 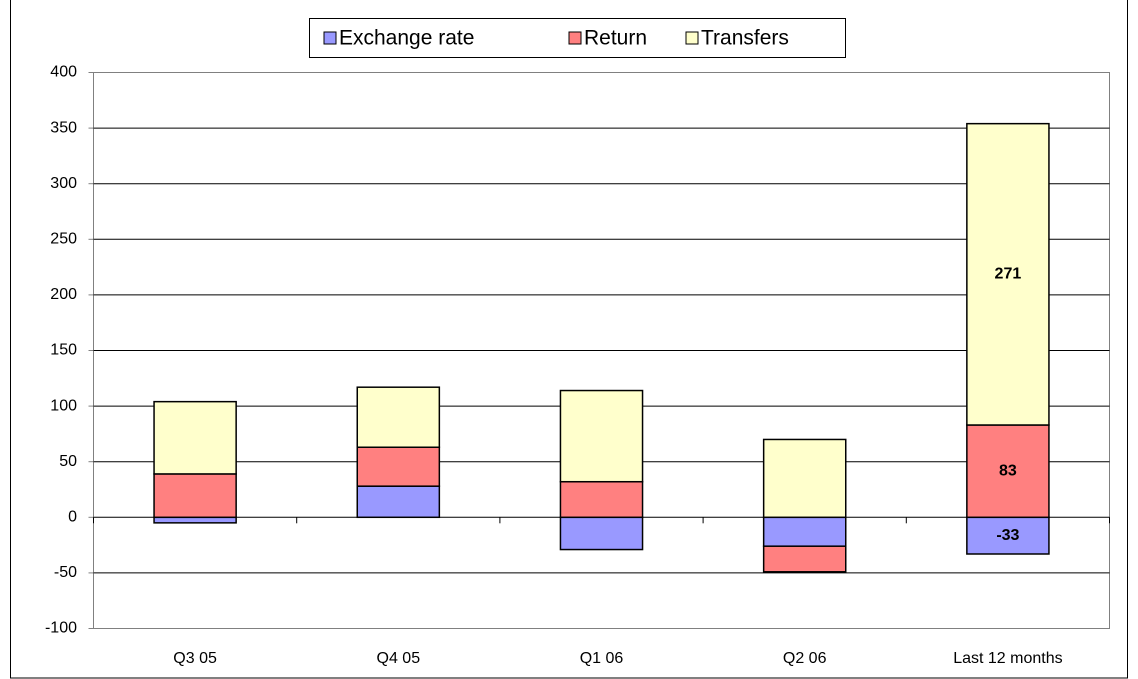 I want to click on data-label: 83, so click(x=1008, y=470).